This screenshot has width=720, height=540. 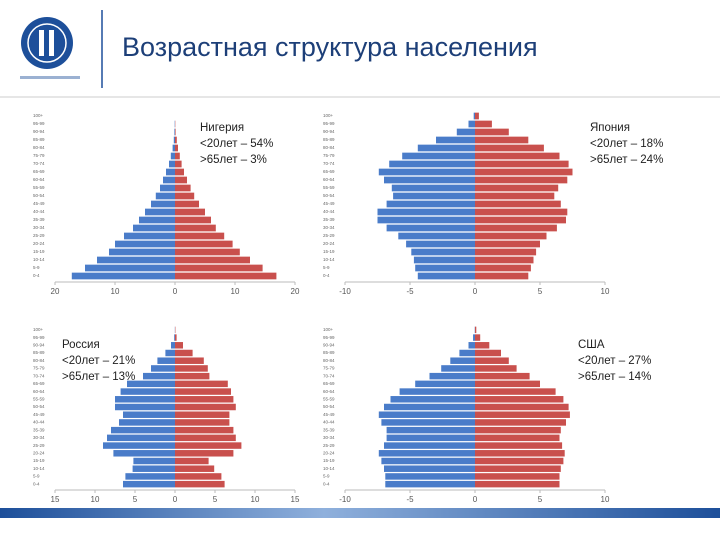 I want to click on age-label: 75-79, so click(x=329, y=155).